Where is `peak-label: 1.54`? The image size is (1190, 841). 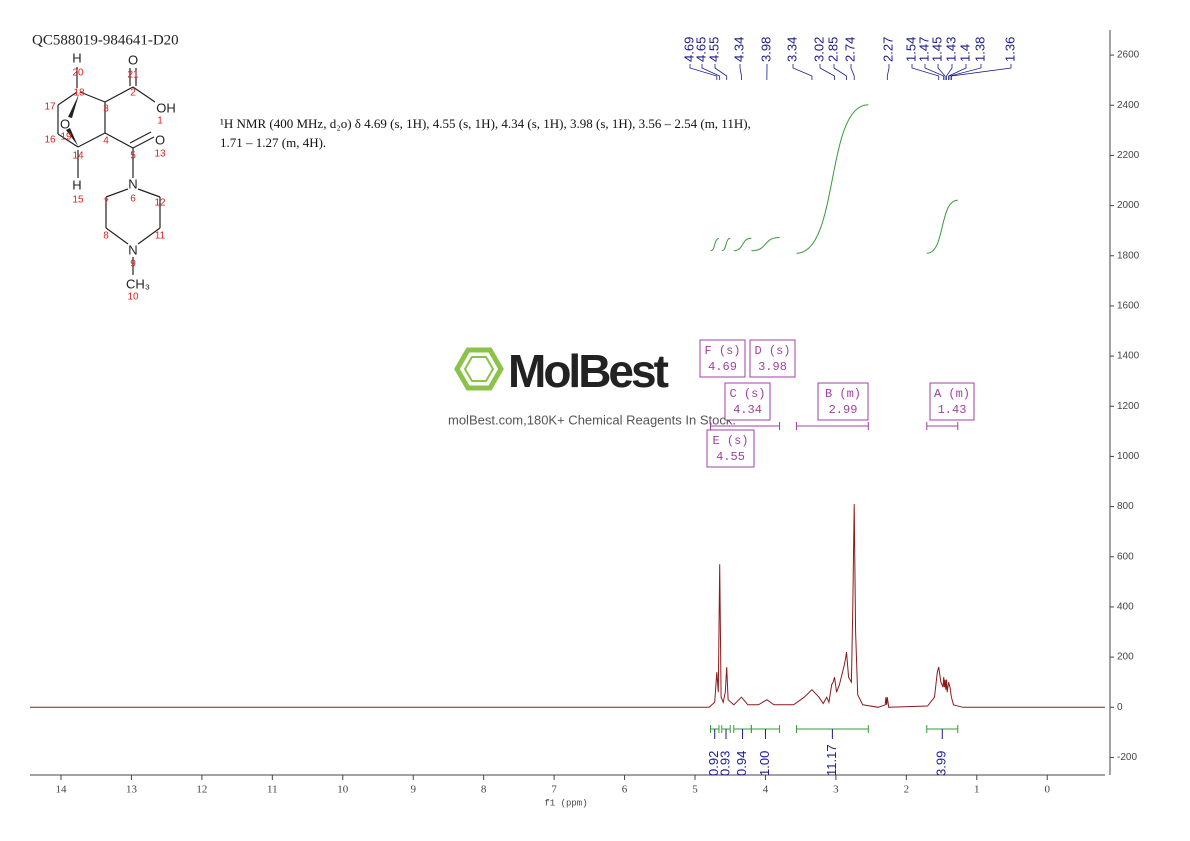 peak-label: 1.54 is located at coordinates (910, 49).